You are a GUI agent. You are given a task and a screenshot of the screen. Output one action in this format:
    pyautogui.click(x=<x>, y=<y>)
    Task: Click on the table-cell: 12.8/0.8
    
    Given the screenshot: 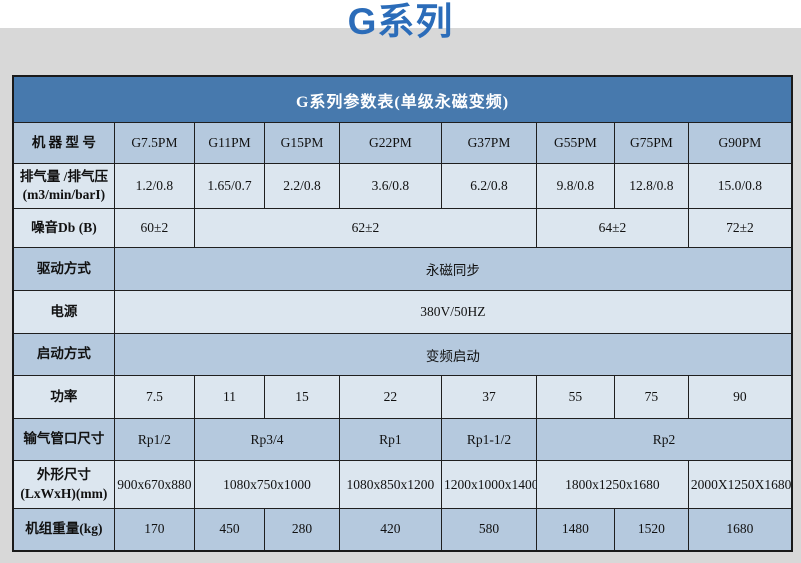 What is the action you would take?
    pyautogui.click(x=651, y=186)
    